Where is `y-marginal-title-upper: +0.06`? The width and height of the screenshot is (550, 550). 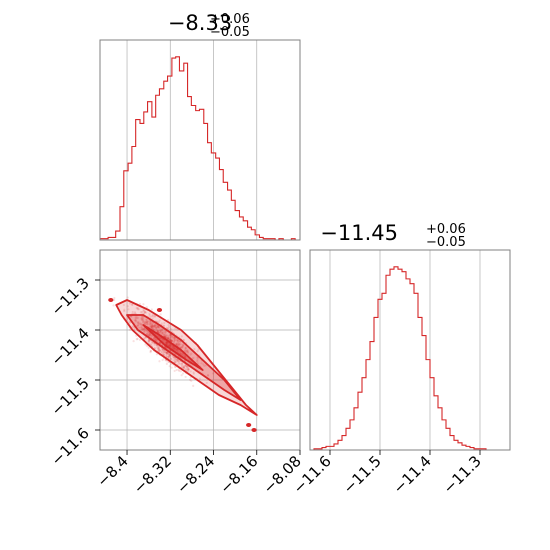 y-marginal-title-upper: +0.06 is located at coordinates (446, 229).